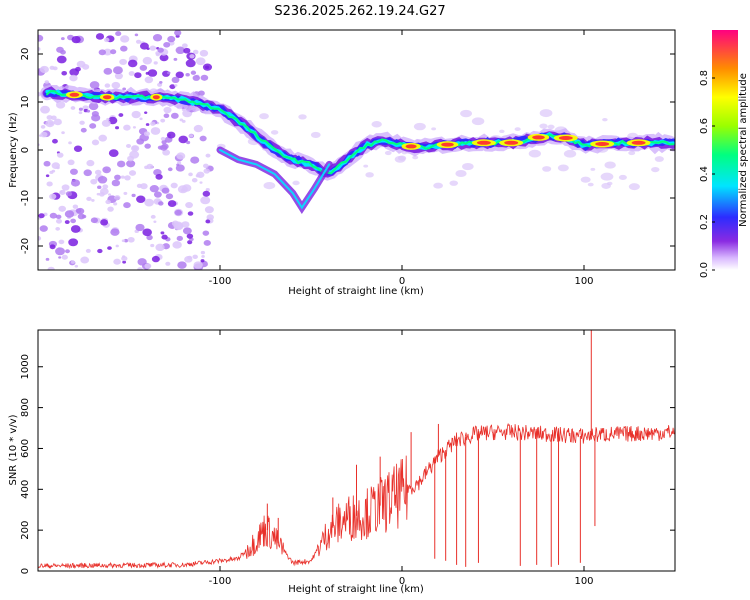  Describe the element at coordinates (220, 581) in the screenshot. I see `x-tick-label: -100` at that location.